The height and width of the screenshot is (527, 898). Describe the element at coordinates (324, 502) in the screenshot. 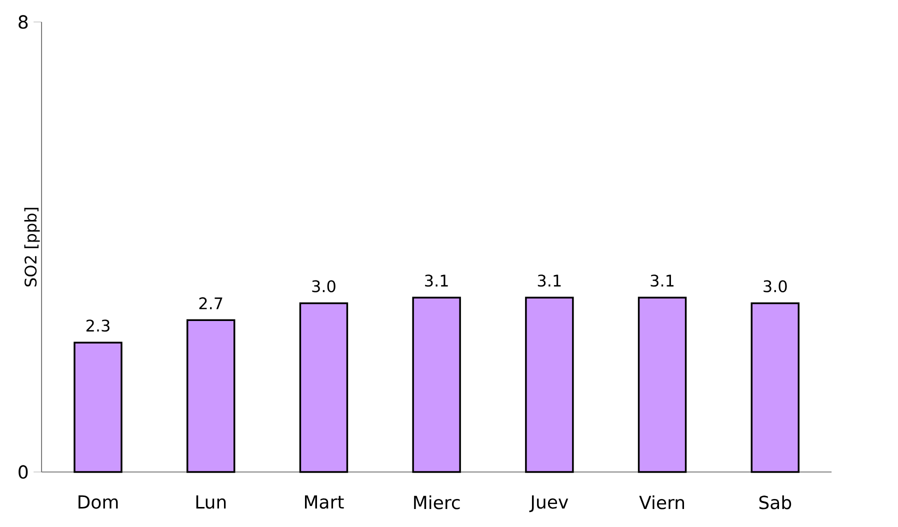

I see `x-tick-label: Mart` at that location.